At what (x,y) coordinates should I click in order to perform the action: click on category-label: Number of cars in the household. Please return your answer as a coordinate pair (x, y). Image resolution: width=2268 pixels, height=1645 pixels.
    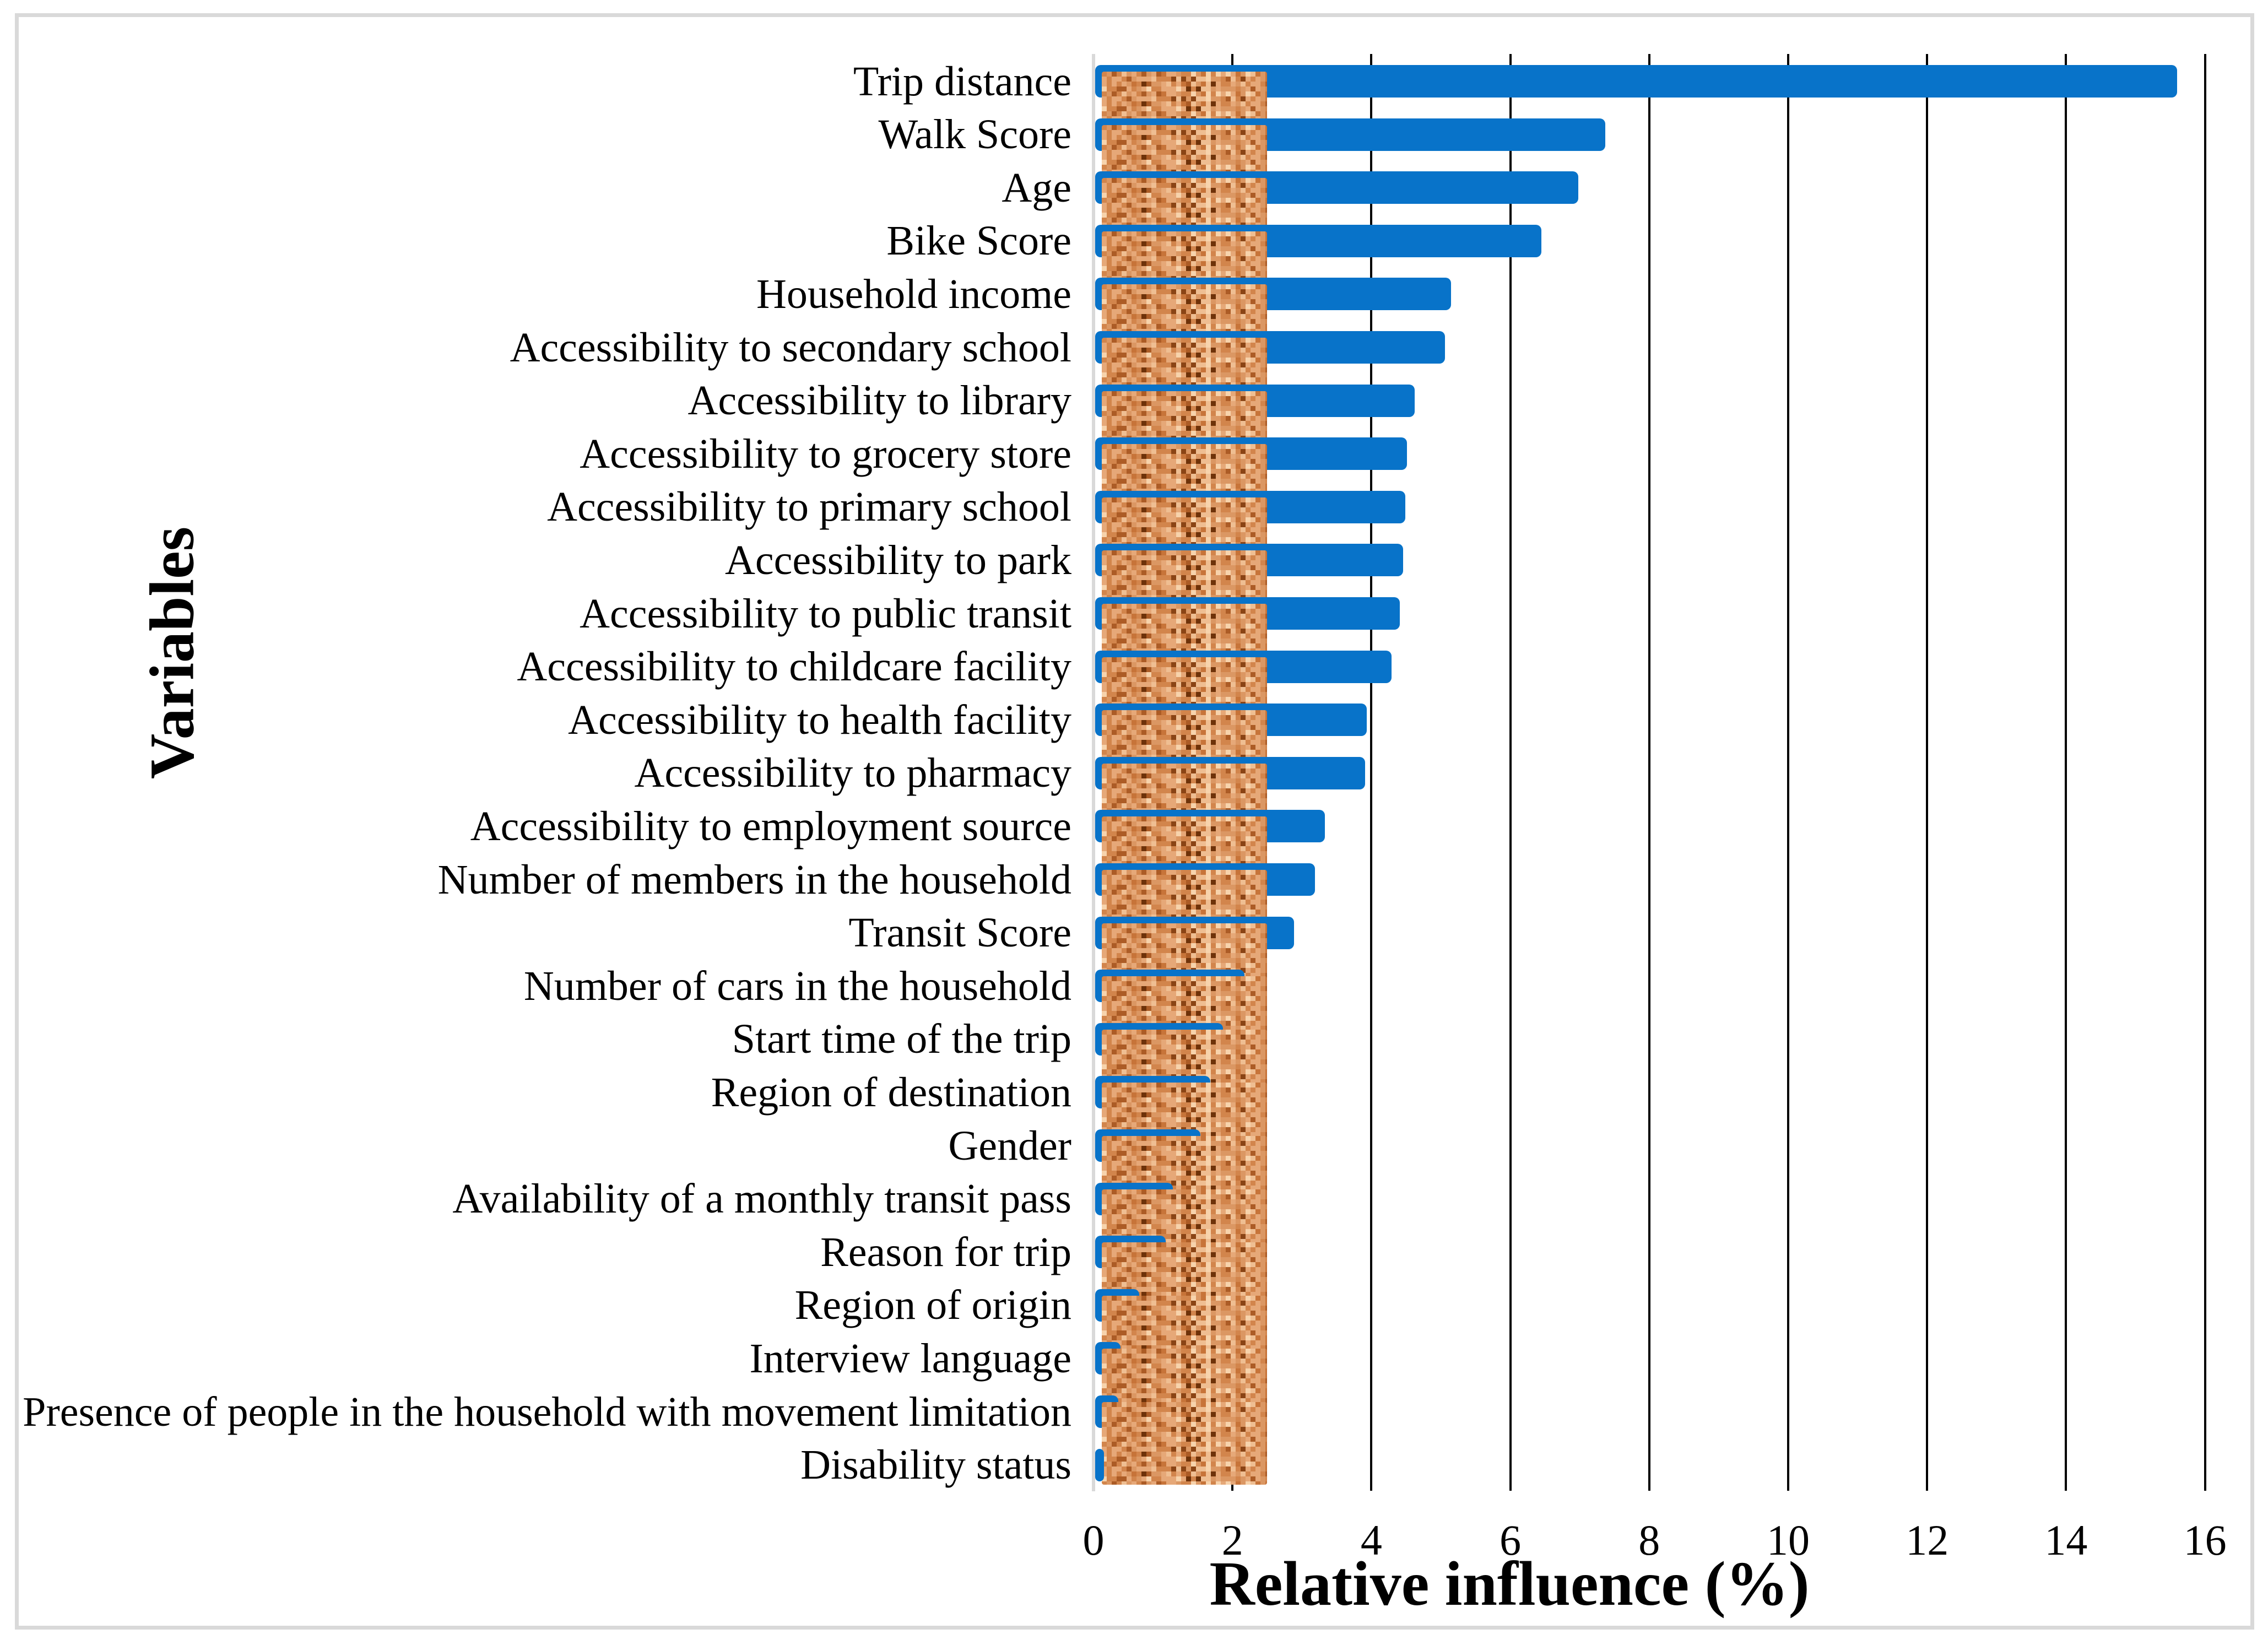
    Looking at the image, I should click on (797, 986).